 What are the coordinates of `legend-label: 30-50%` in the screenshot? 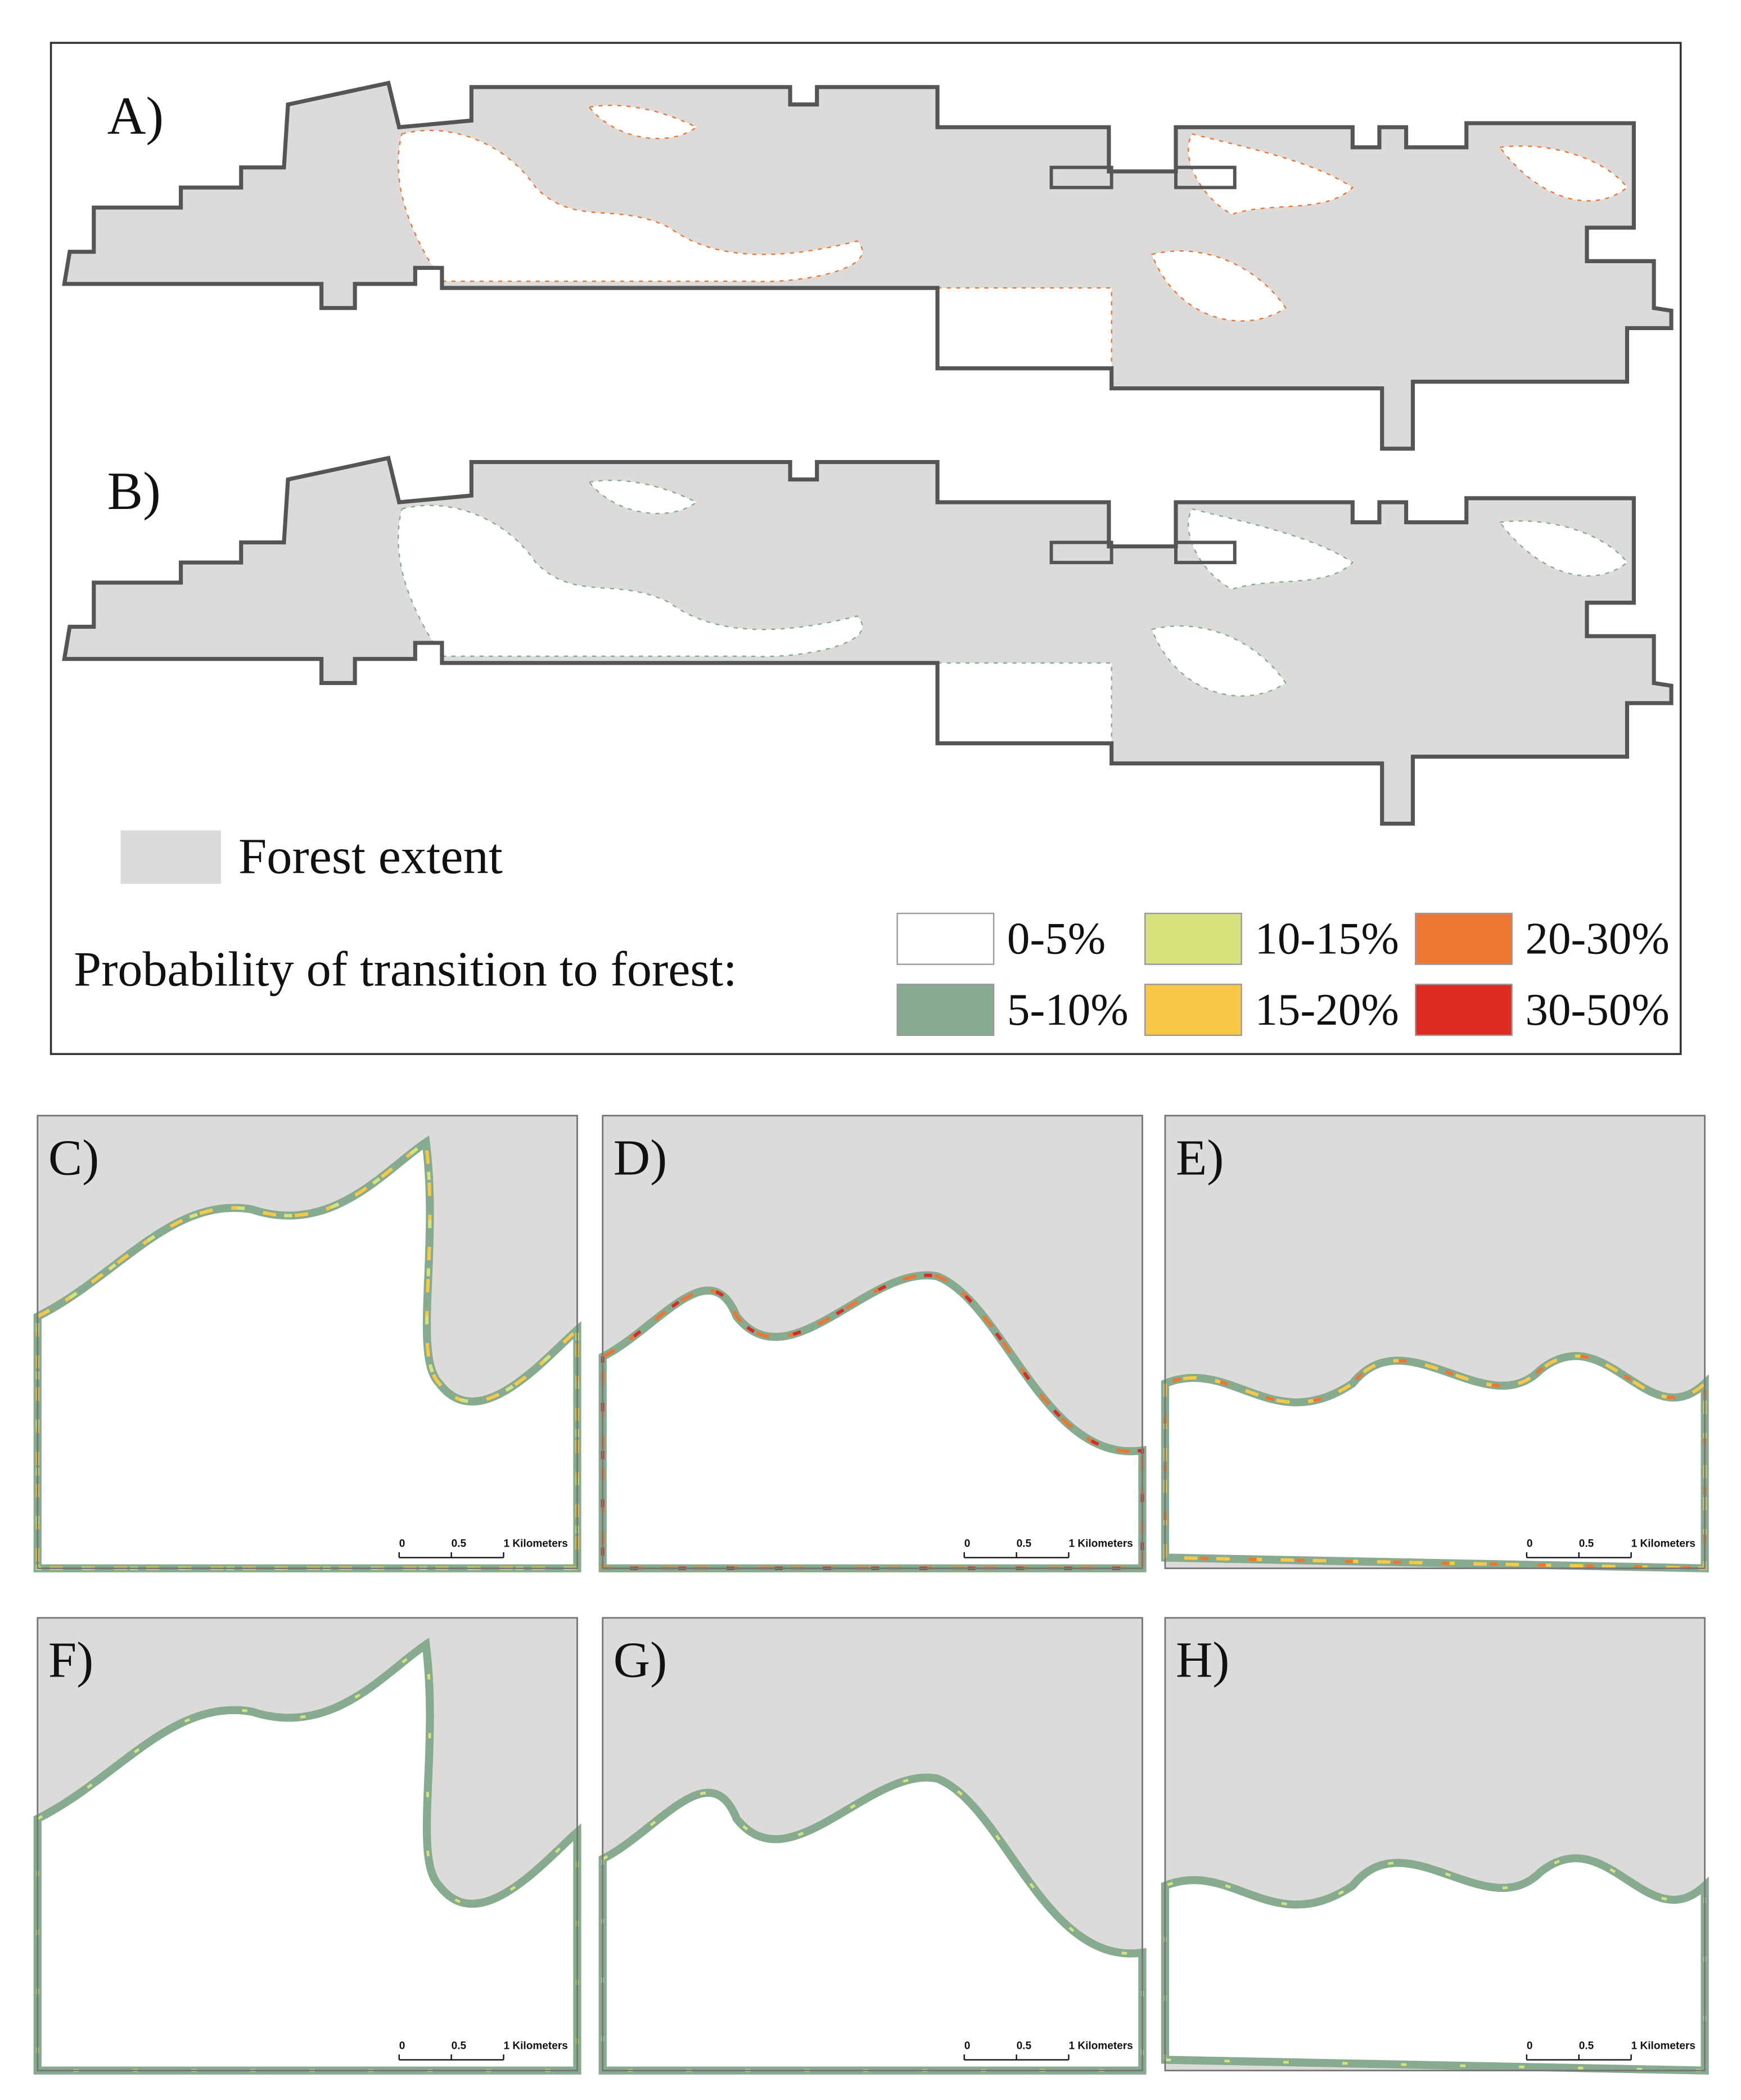 It's located at (1597, 1009).